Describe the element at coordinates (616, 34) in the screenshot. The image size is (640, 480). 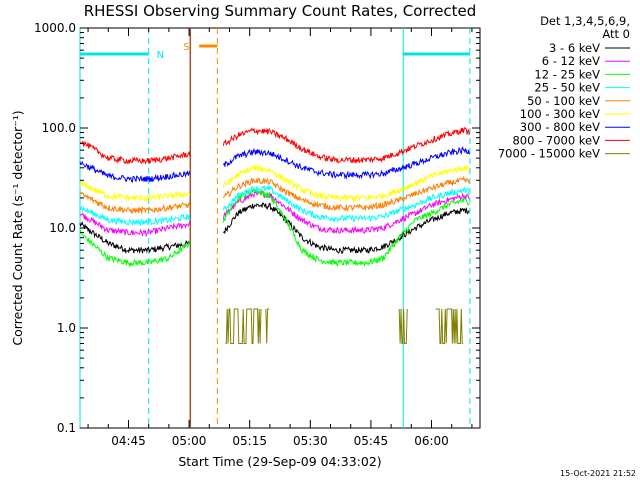
I see `legend-detectors-line2: Att 0` at that location.